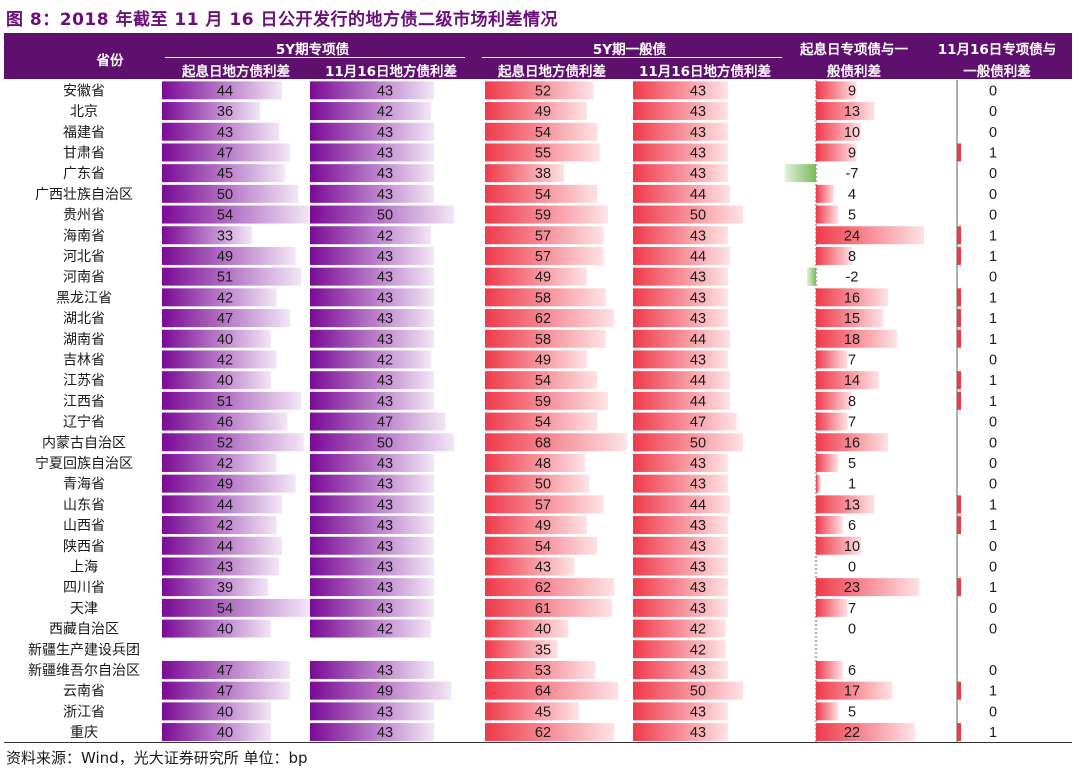  Describe the element at coordinates (543, 216) in the screenshot. I see `value-label: 59` at that location.